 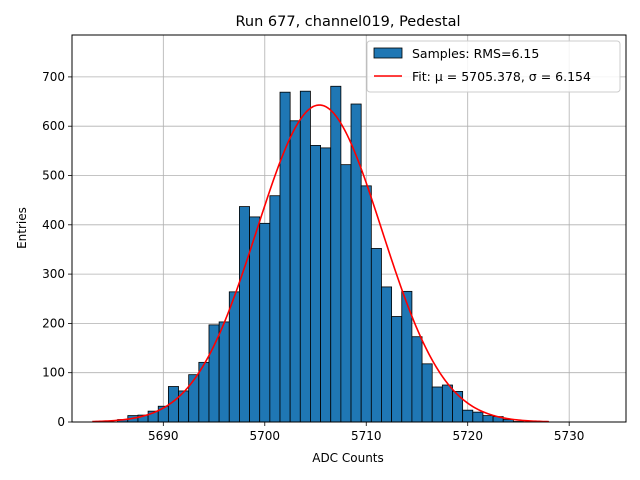 I want to click on y-tick-label: 400, so click(x=53, y=225).